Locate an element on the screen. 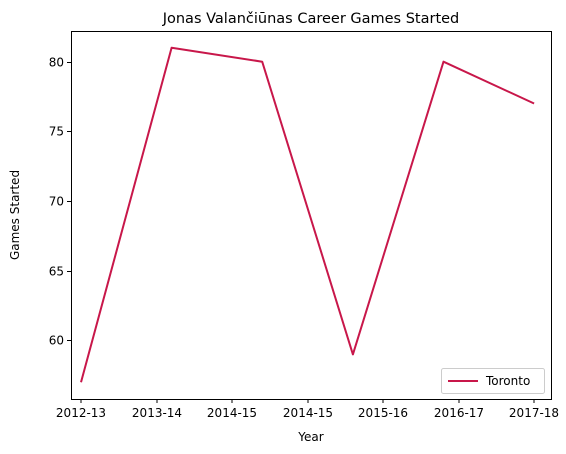  legend: Toronto is located at coordinates (493, 381).